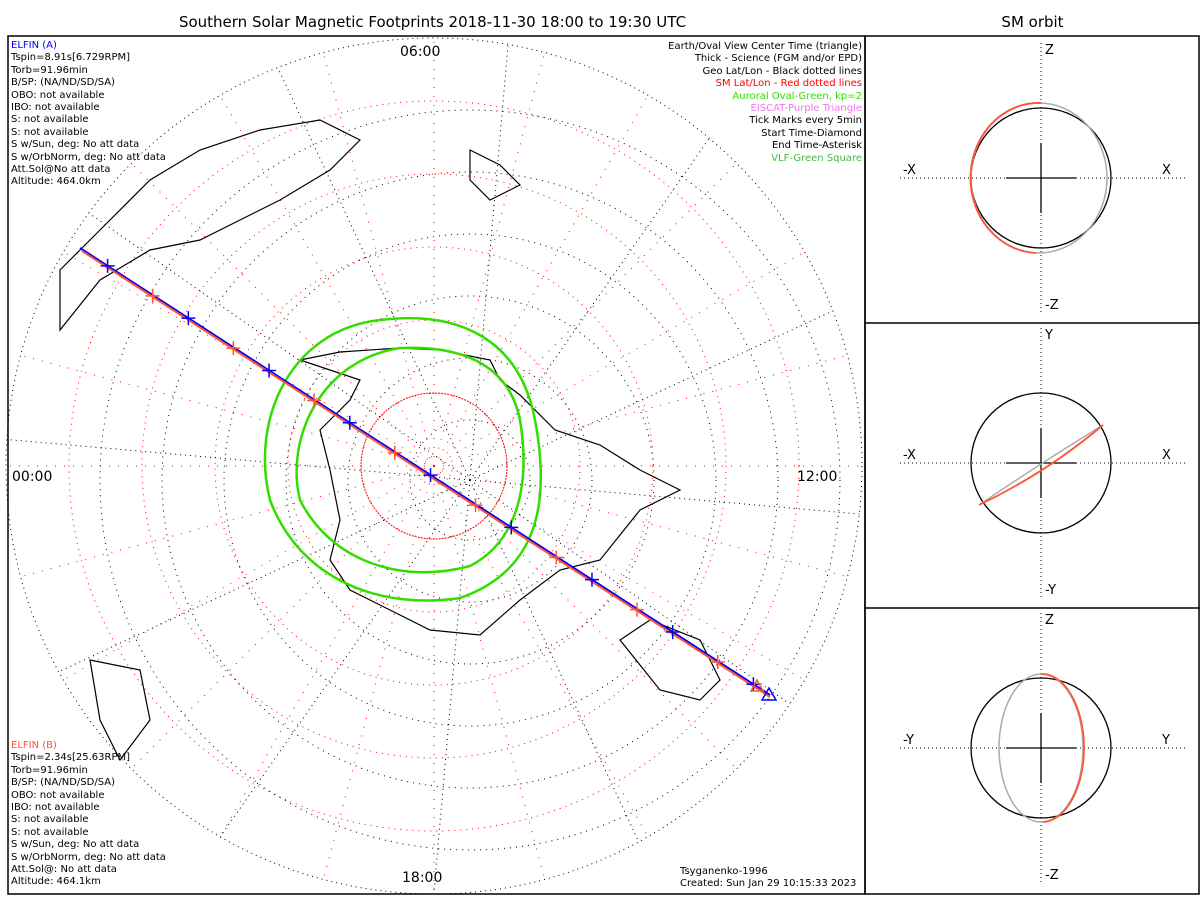  Describe the element at coordinates (32, 477) in the screenshot. I see `hour-label-left: 00:00` at that location.